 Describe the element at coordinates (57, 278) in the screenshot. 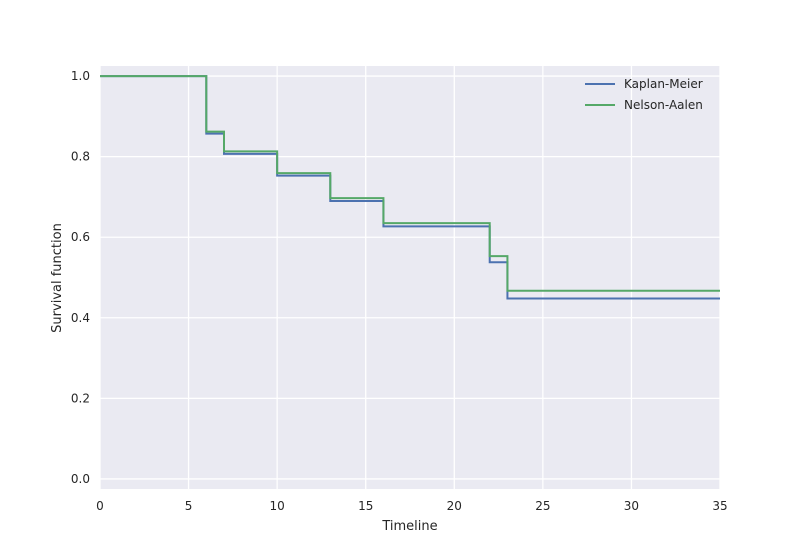

I see `y-axis-label: Survival function` at that location.